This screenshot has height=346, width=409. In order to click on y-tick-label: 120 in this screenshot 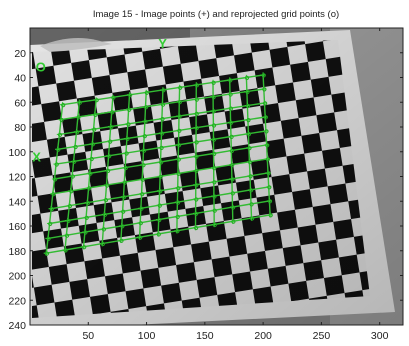, I will do `click(17, 178)`.